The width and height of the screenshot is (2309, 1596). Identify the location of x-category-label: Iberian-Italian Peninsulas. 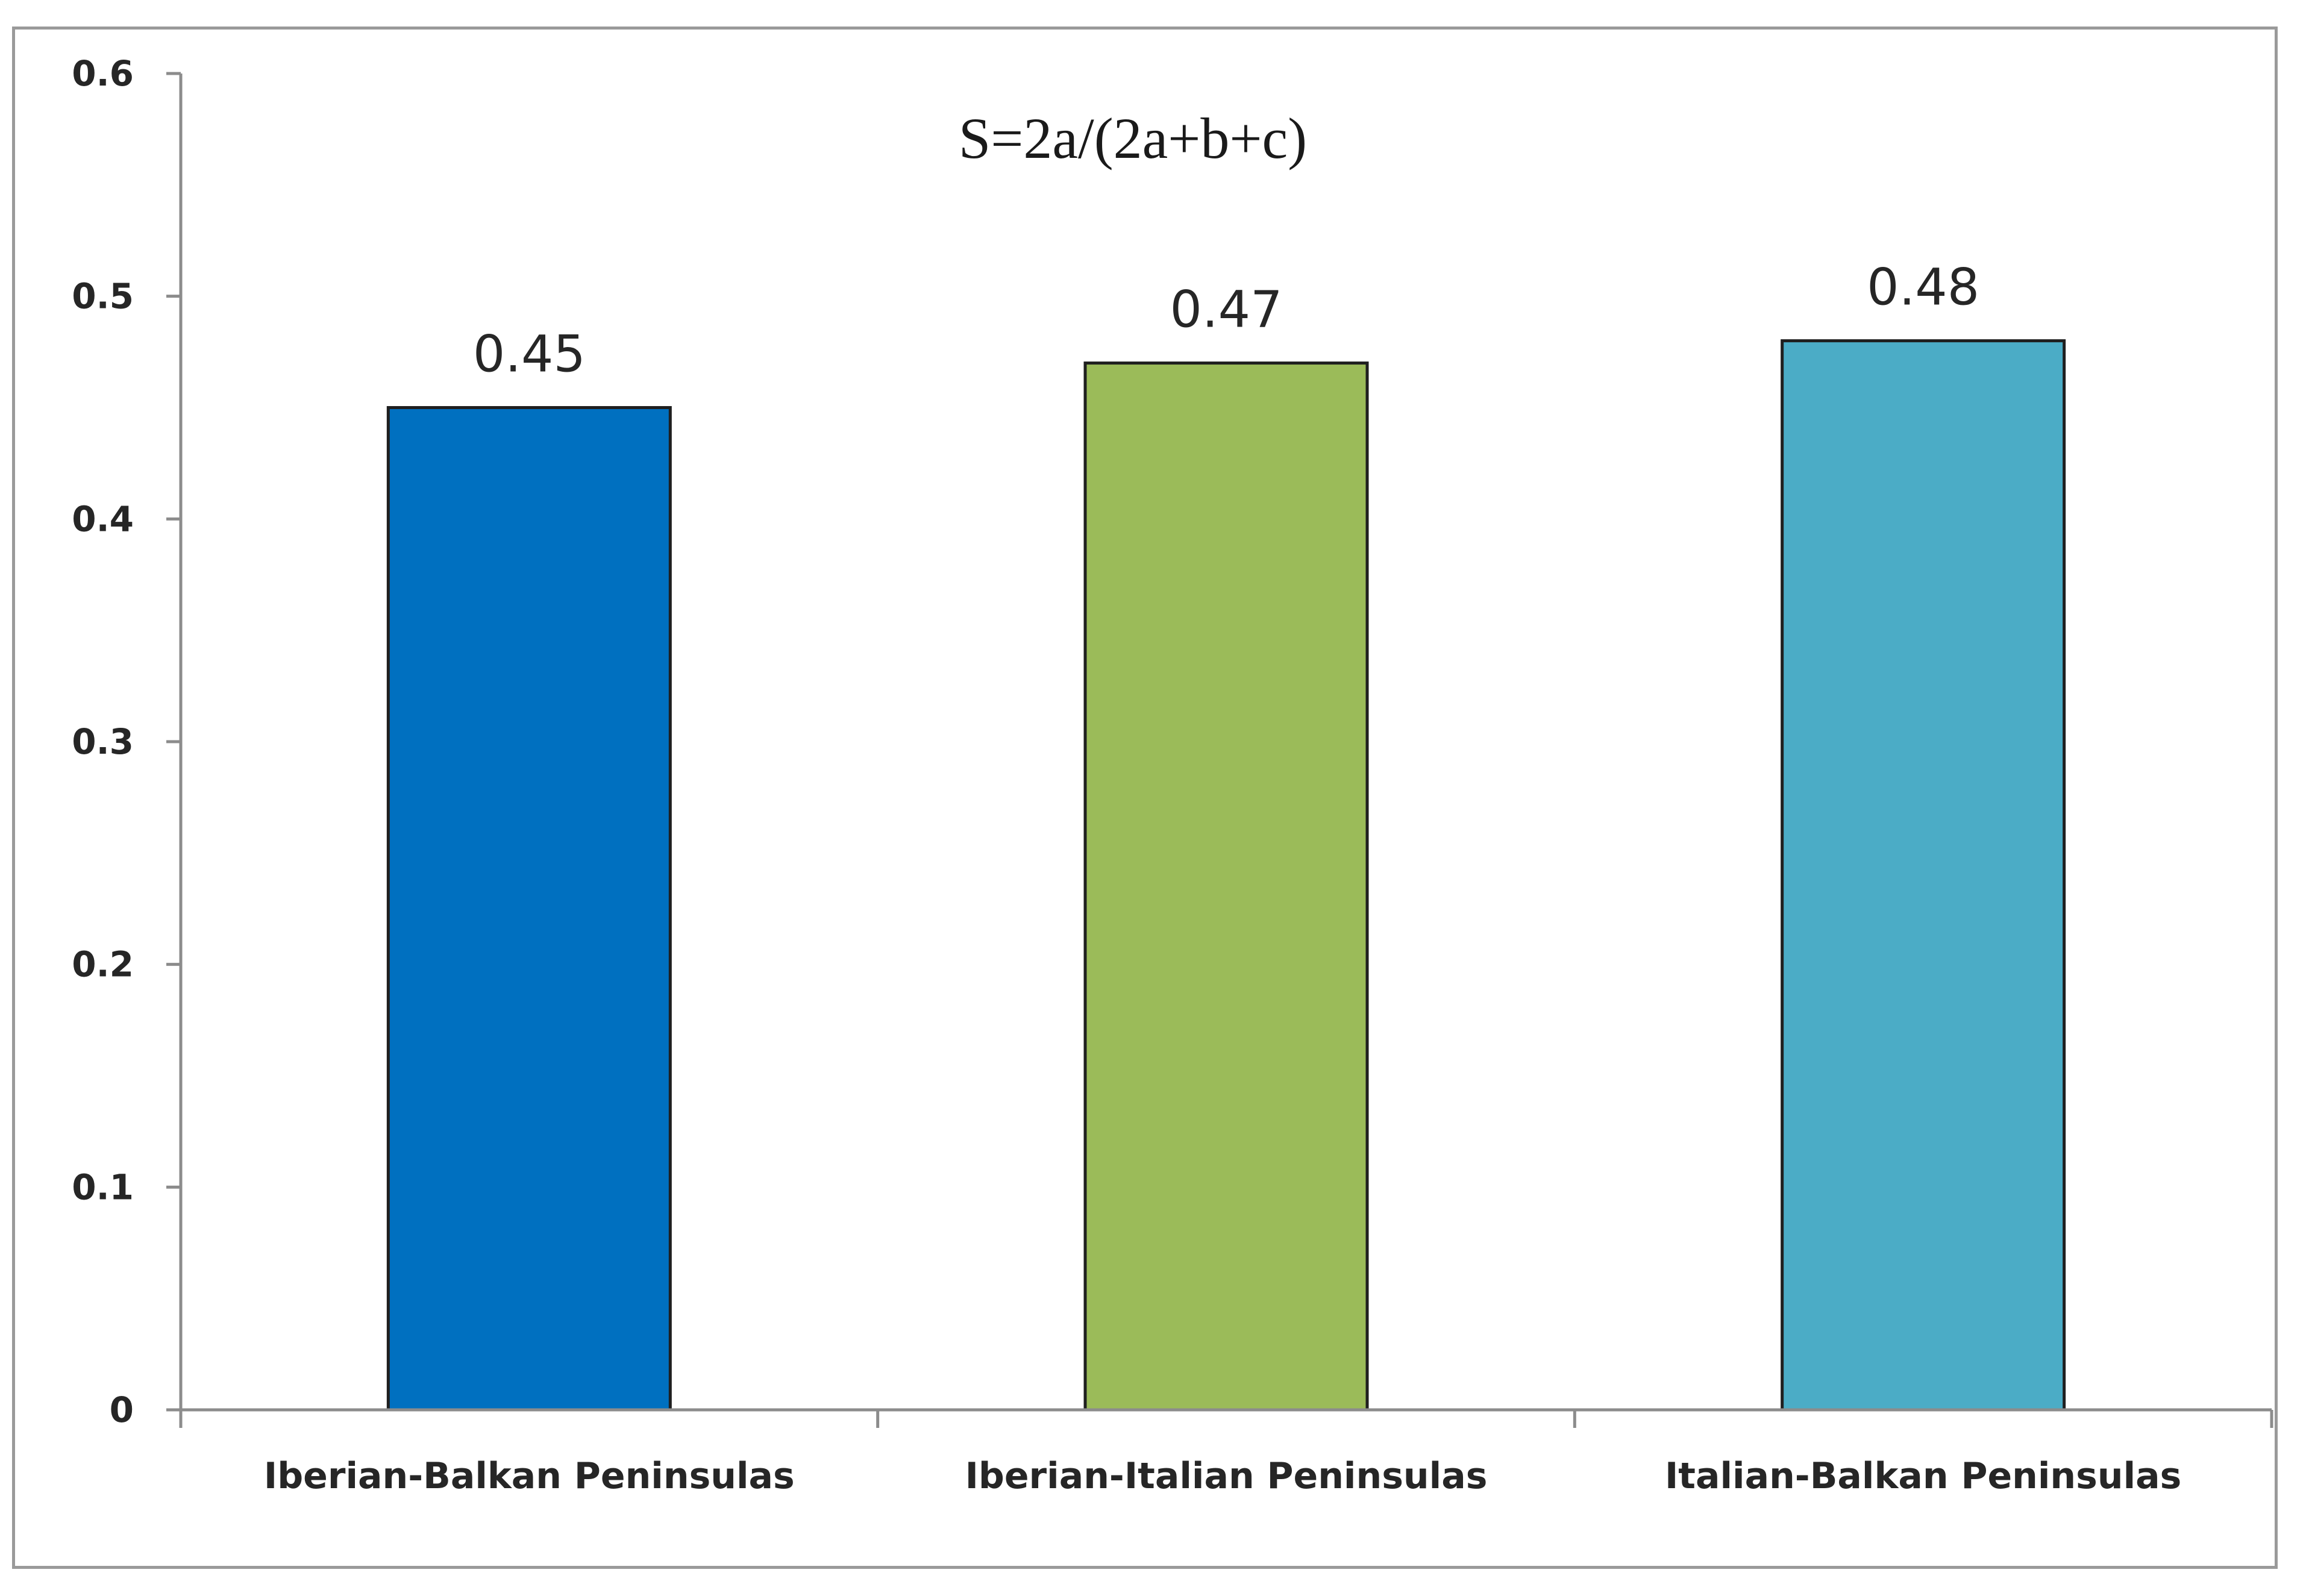
(1226, 1476).